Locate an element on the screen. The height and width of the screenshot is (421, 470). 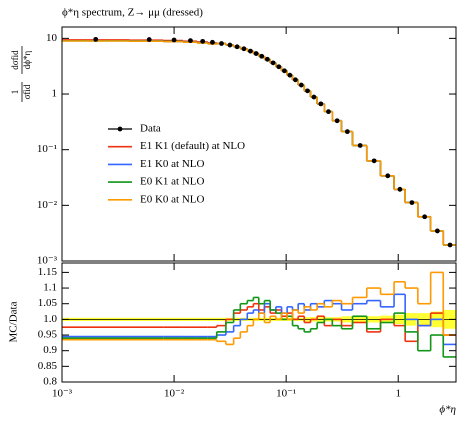
y-tick-label: 1.15 is located at coordinates (48, 272).